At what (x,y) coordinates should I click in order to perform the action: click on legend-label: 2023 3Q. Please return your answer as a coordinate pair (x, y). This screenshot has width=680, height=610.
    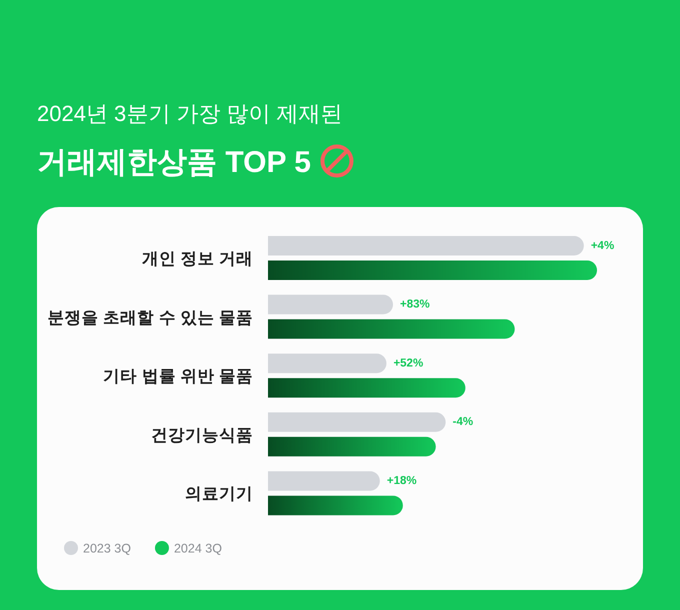
    Looking at the image, I should click on (107, 549).